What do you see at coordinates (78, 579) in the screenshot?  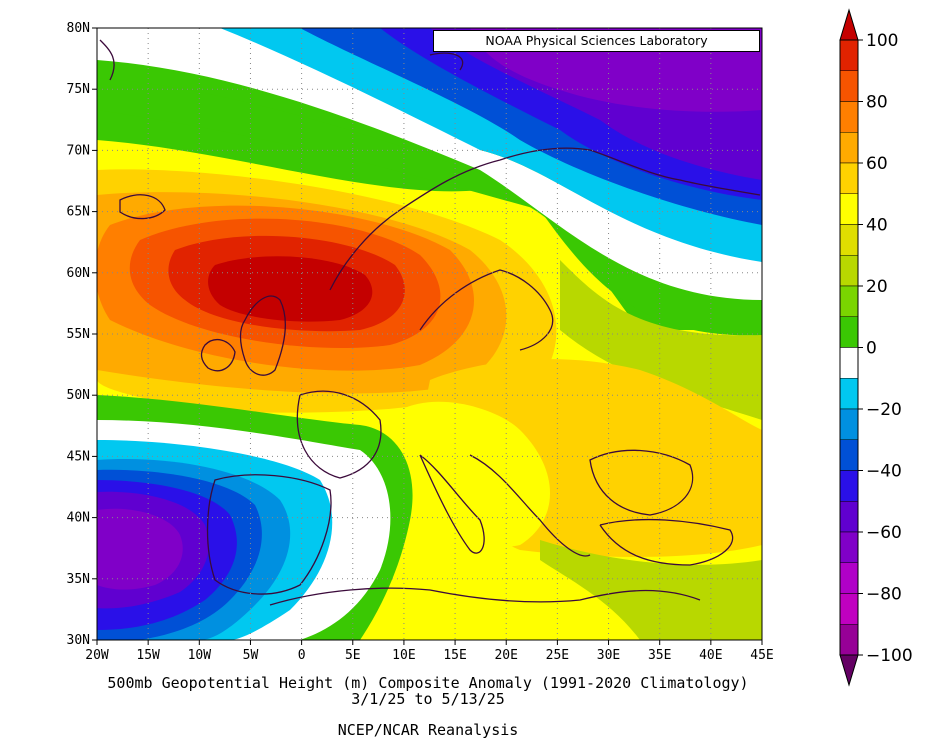 I see `lat-label: 35N` at bounding box center [78, 579].